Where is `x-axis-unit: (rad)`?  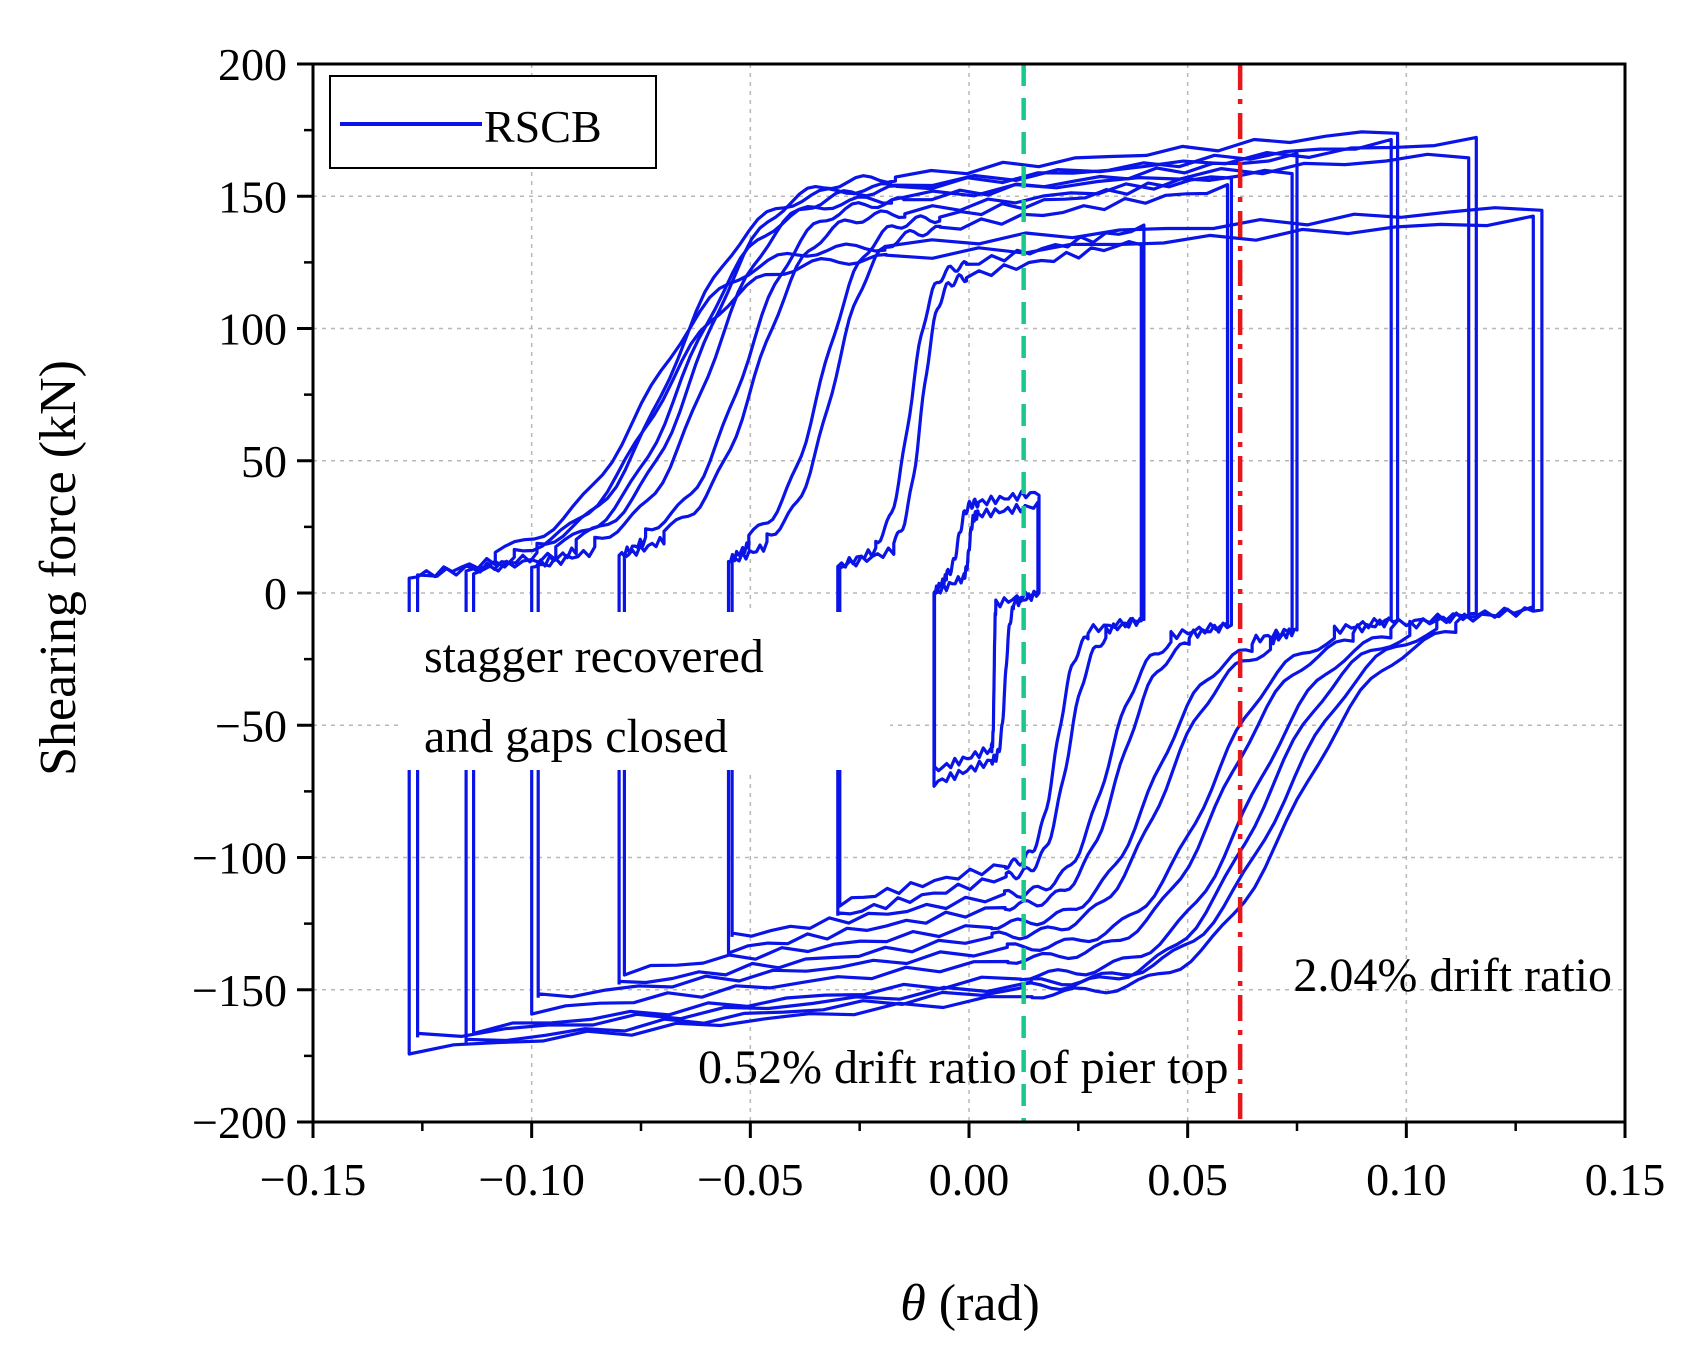
x-axis-unit: (rad) is located at coordinates (983, 1303).